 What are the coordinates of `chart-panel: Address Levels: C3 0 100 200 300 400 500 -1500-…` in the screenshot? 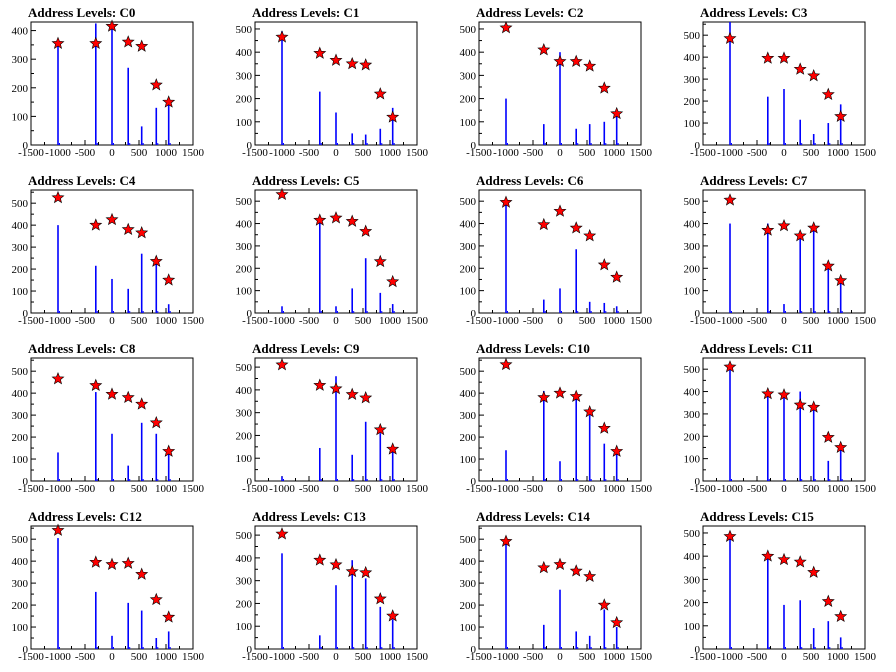 It's located at (784, 84).